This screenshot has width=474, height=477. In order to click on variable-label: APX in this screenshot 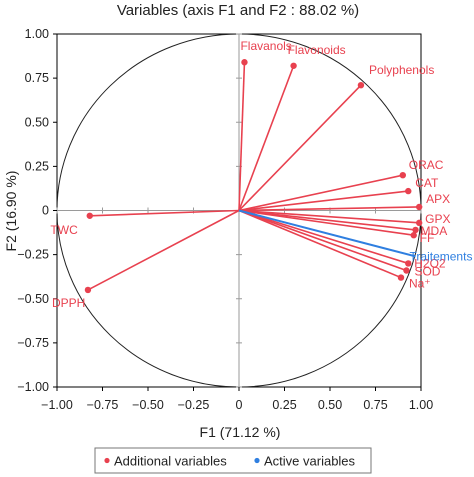, I will do `click(438, 199)`.